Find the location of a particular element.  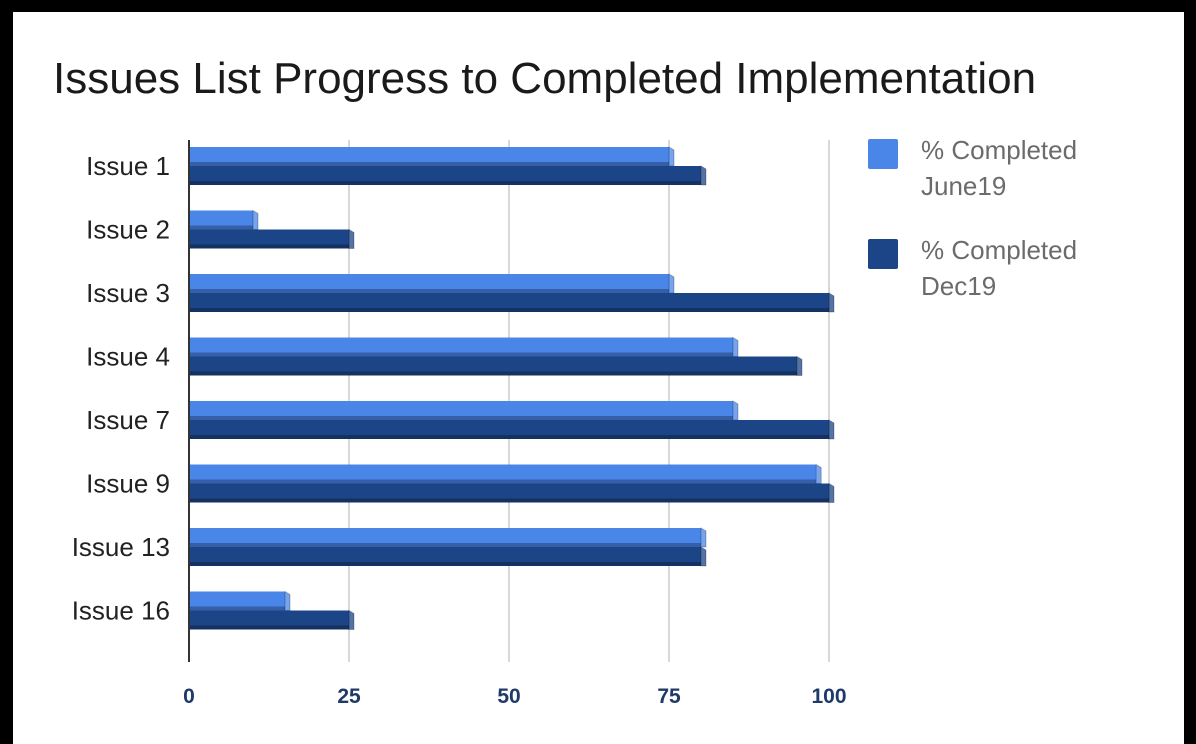

x-tick-label-50: 50 is located at coordinates (508, 696).